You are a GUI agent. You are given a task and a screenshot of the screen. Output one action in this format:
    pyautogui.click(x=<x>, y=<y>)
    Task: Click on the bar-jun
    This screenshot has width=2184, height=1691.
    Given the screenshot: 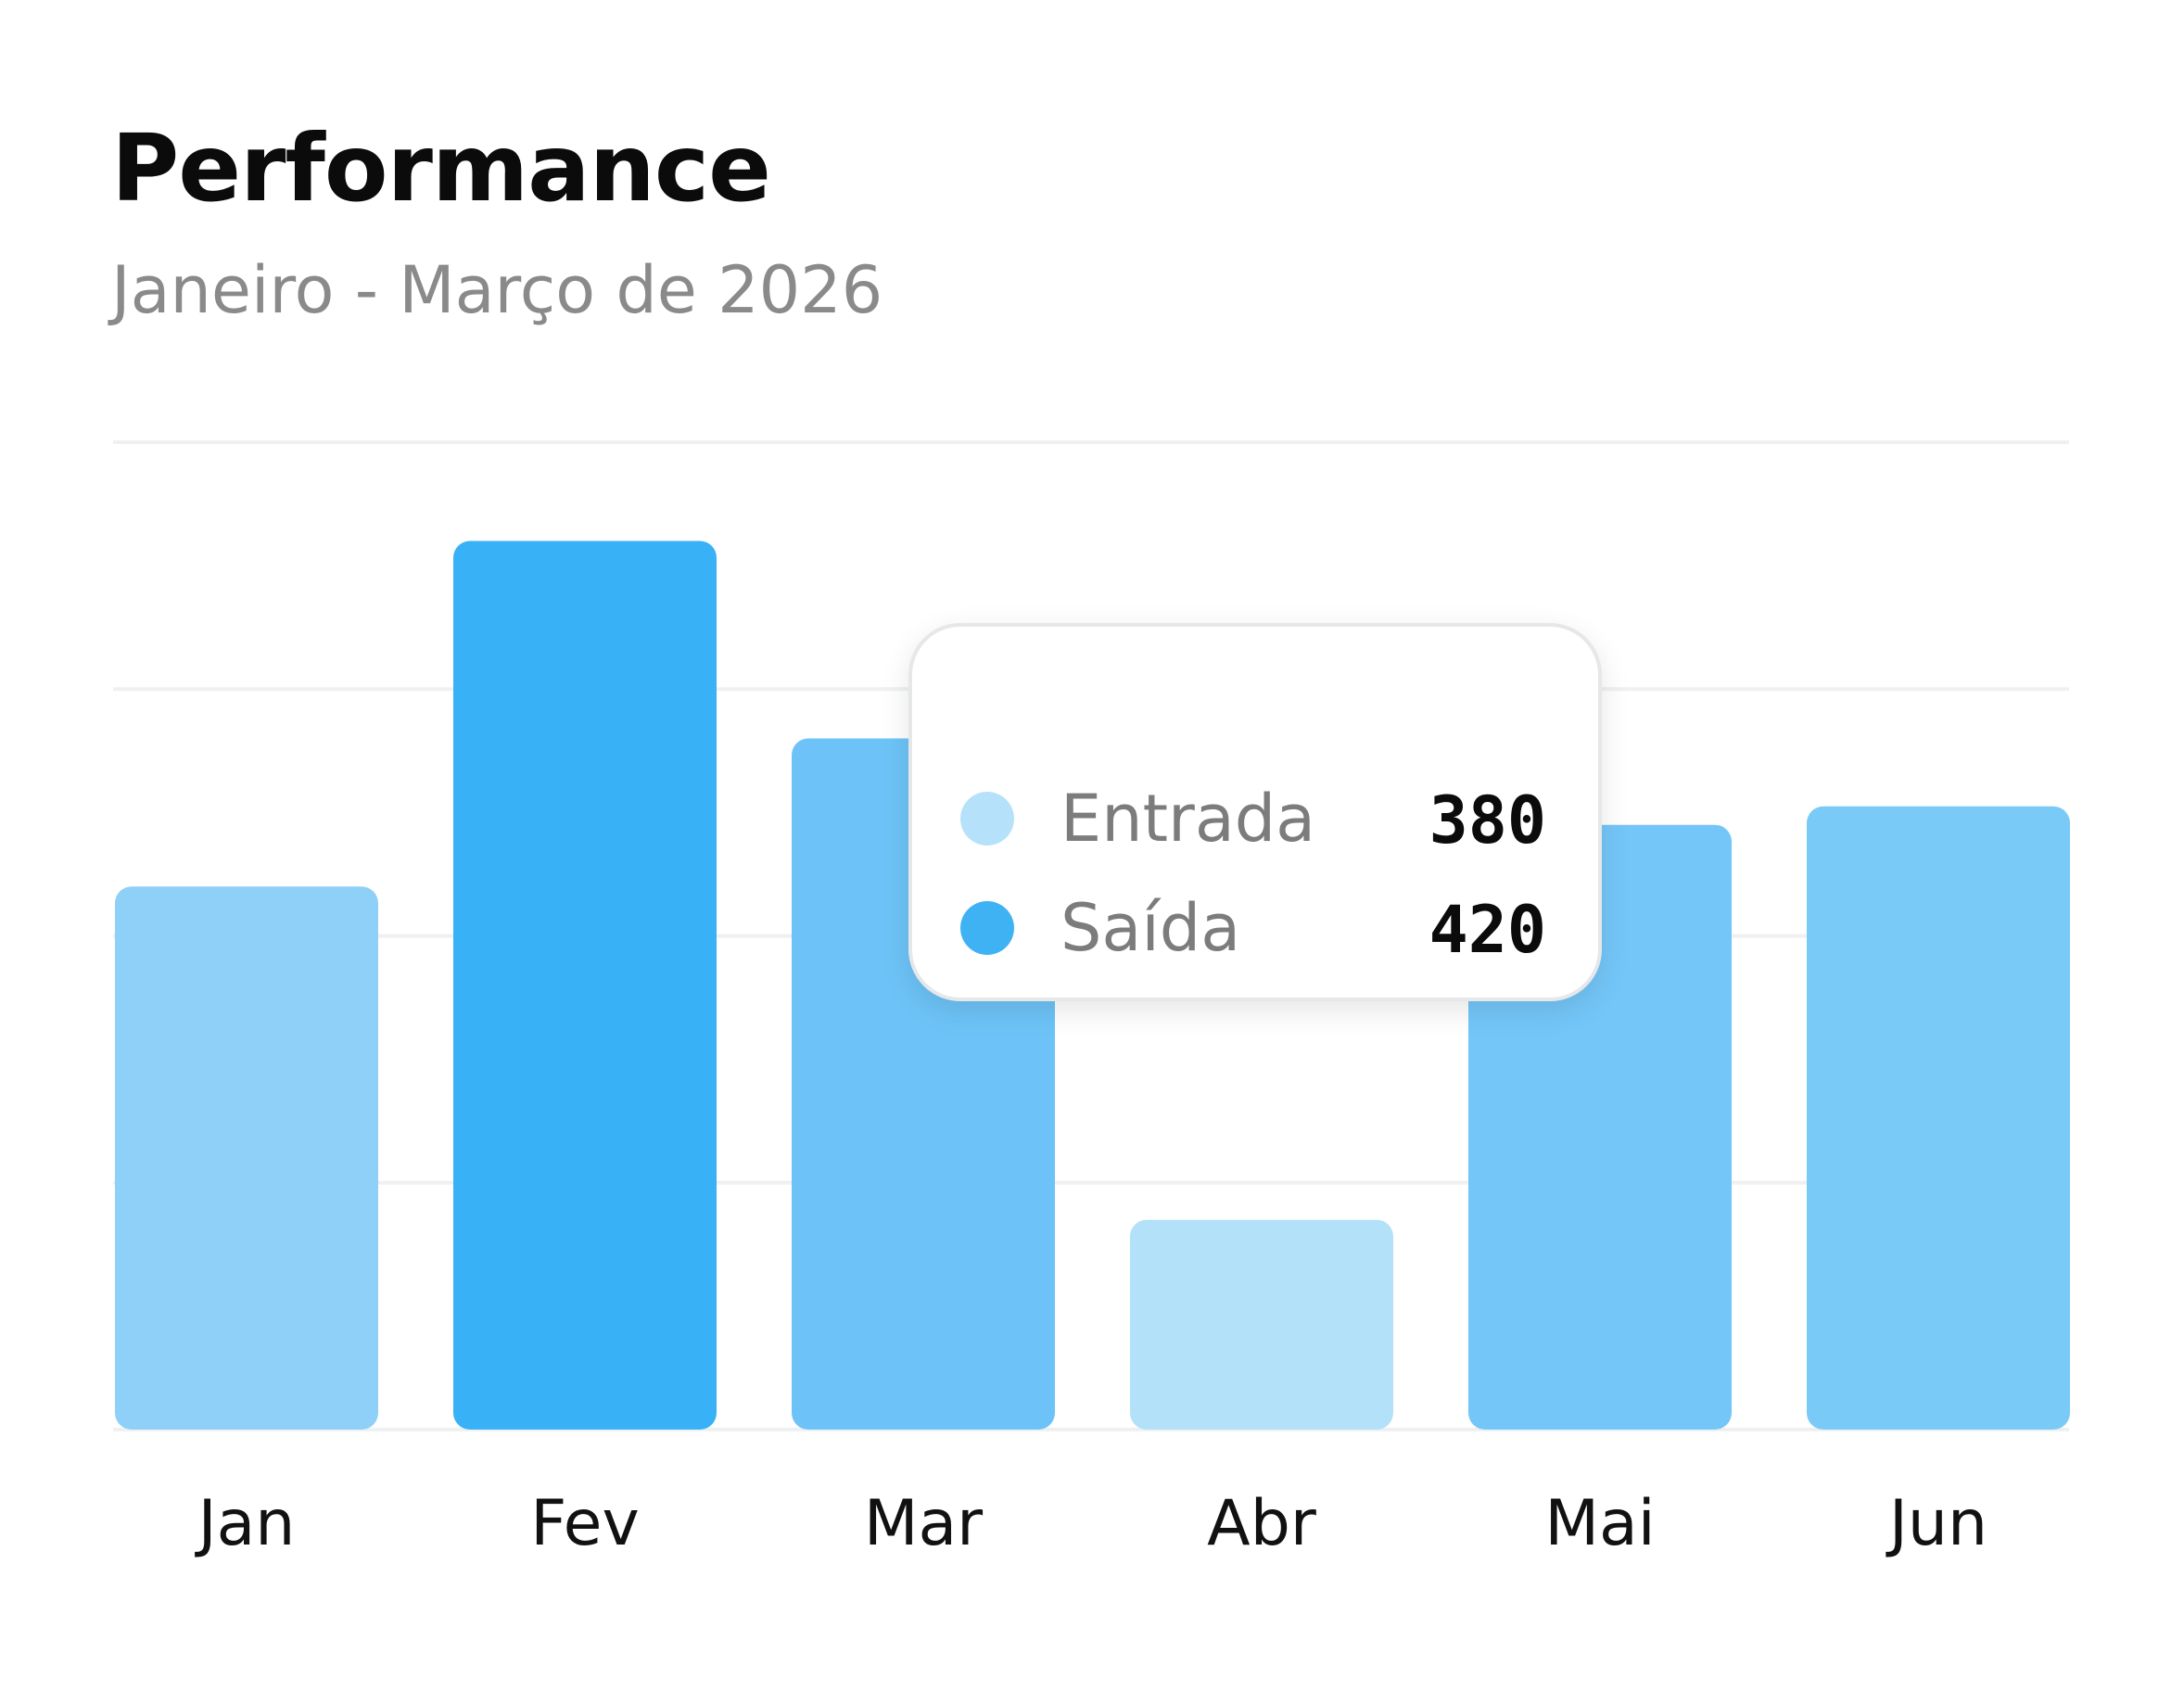 What is the action you would take?
    pyautogui.click(x=1938, y=1118)
    